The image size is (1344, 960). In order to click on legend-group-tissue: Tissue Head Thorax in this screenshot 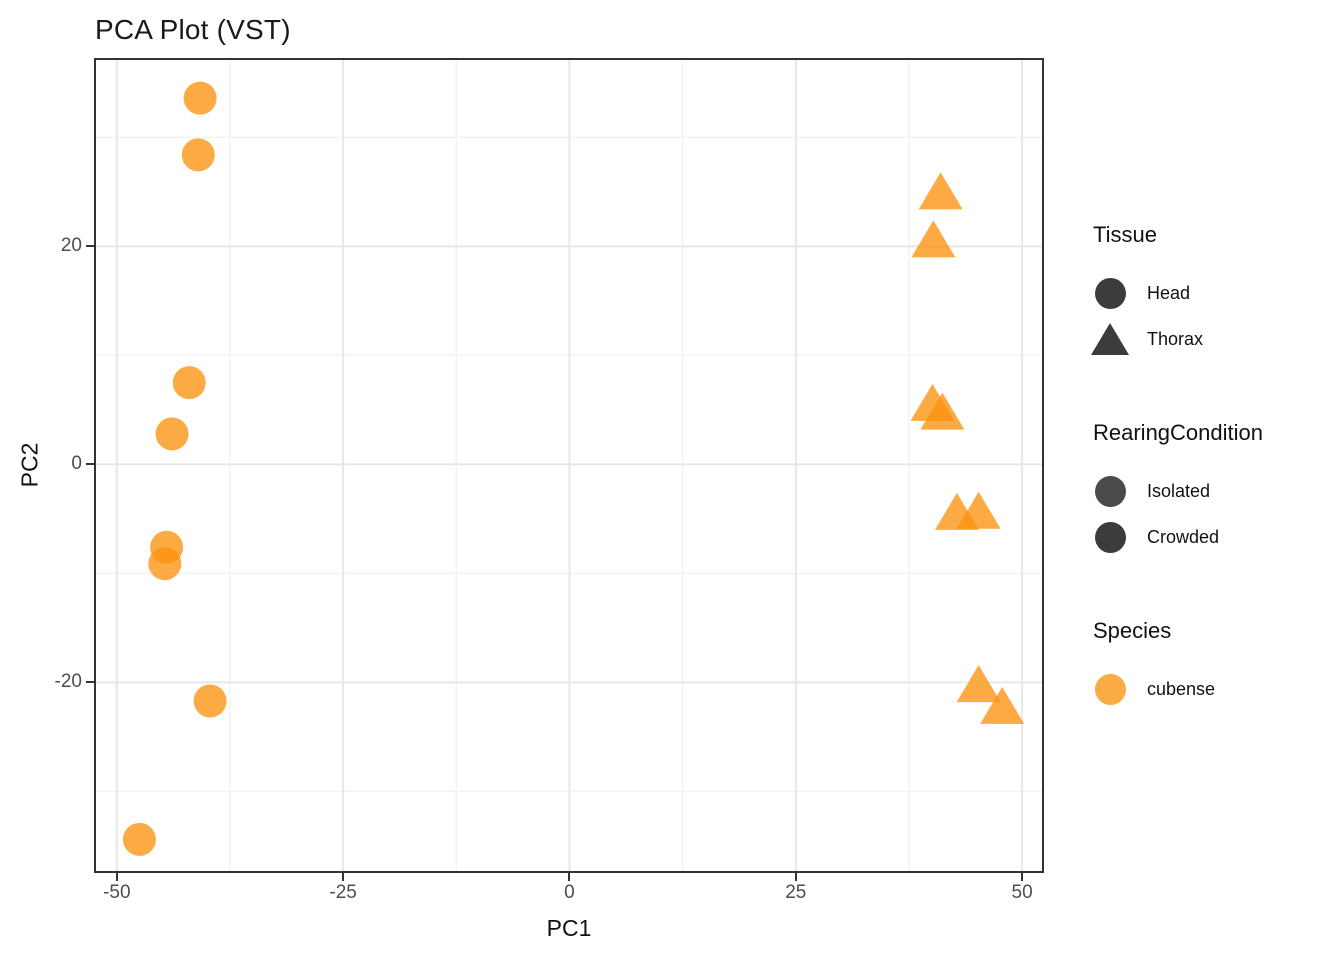, I will do `click(1212, 292)`.